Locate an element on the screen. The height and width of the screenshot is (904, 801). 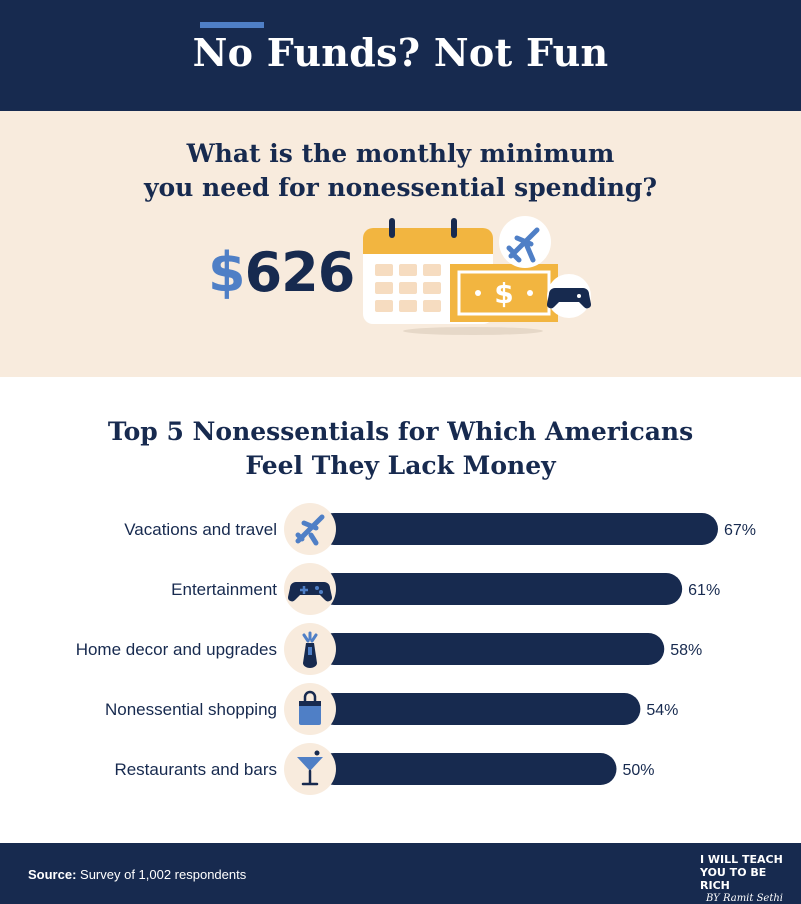
value-label: 54% is located at coordinates (662, 710).